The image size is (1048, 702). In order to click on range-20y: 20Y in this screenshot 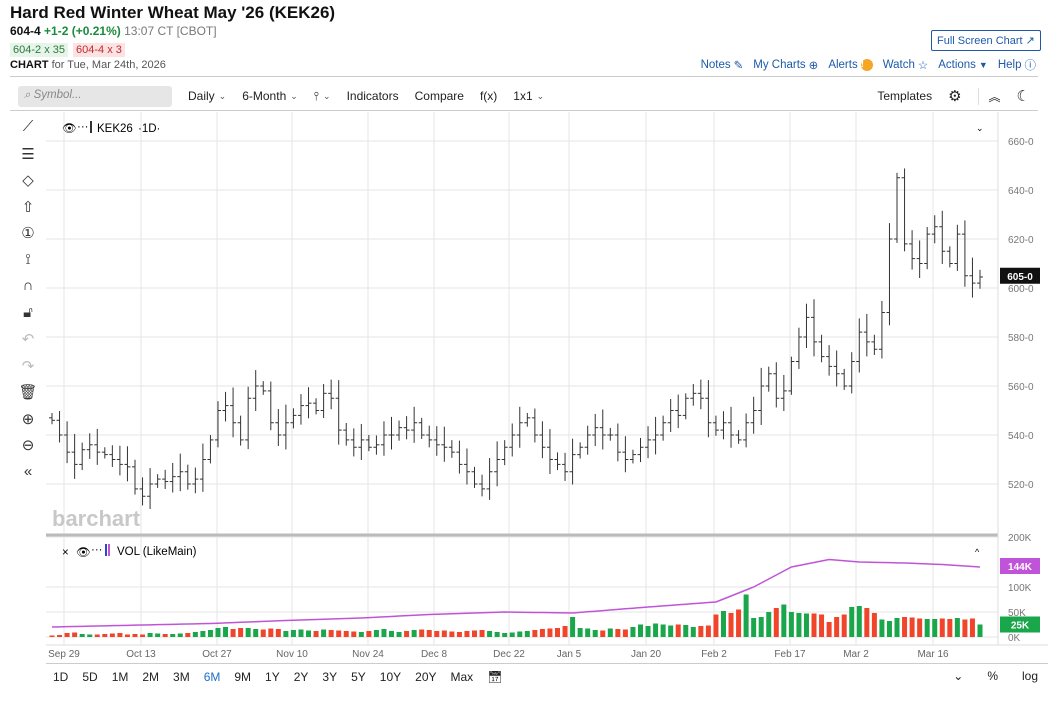, I will do `click(426, 677)`.